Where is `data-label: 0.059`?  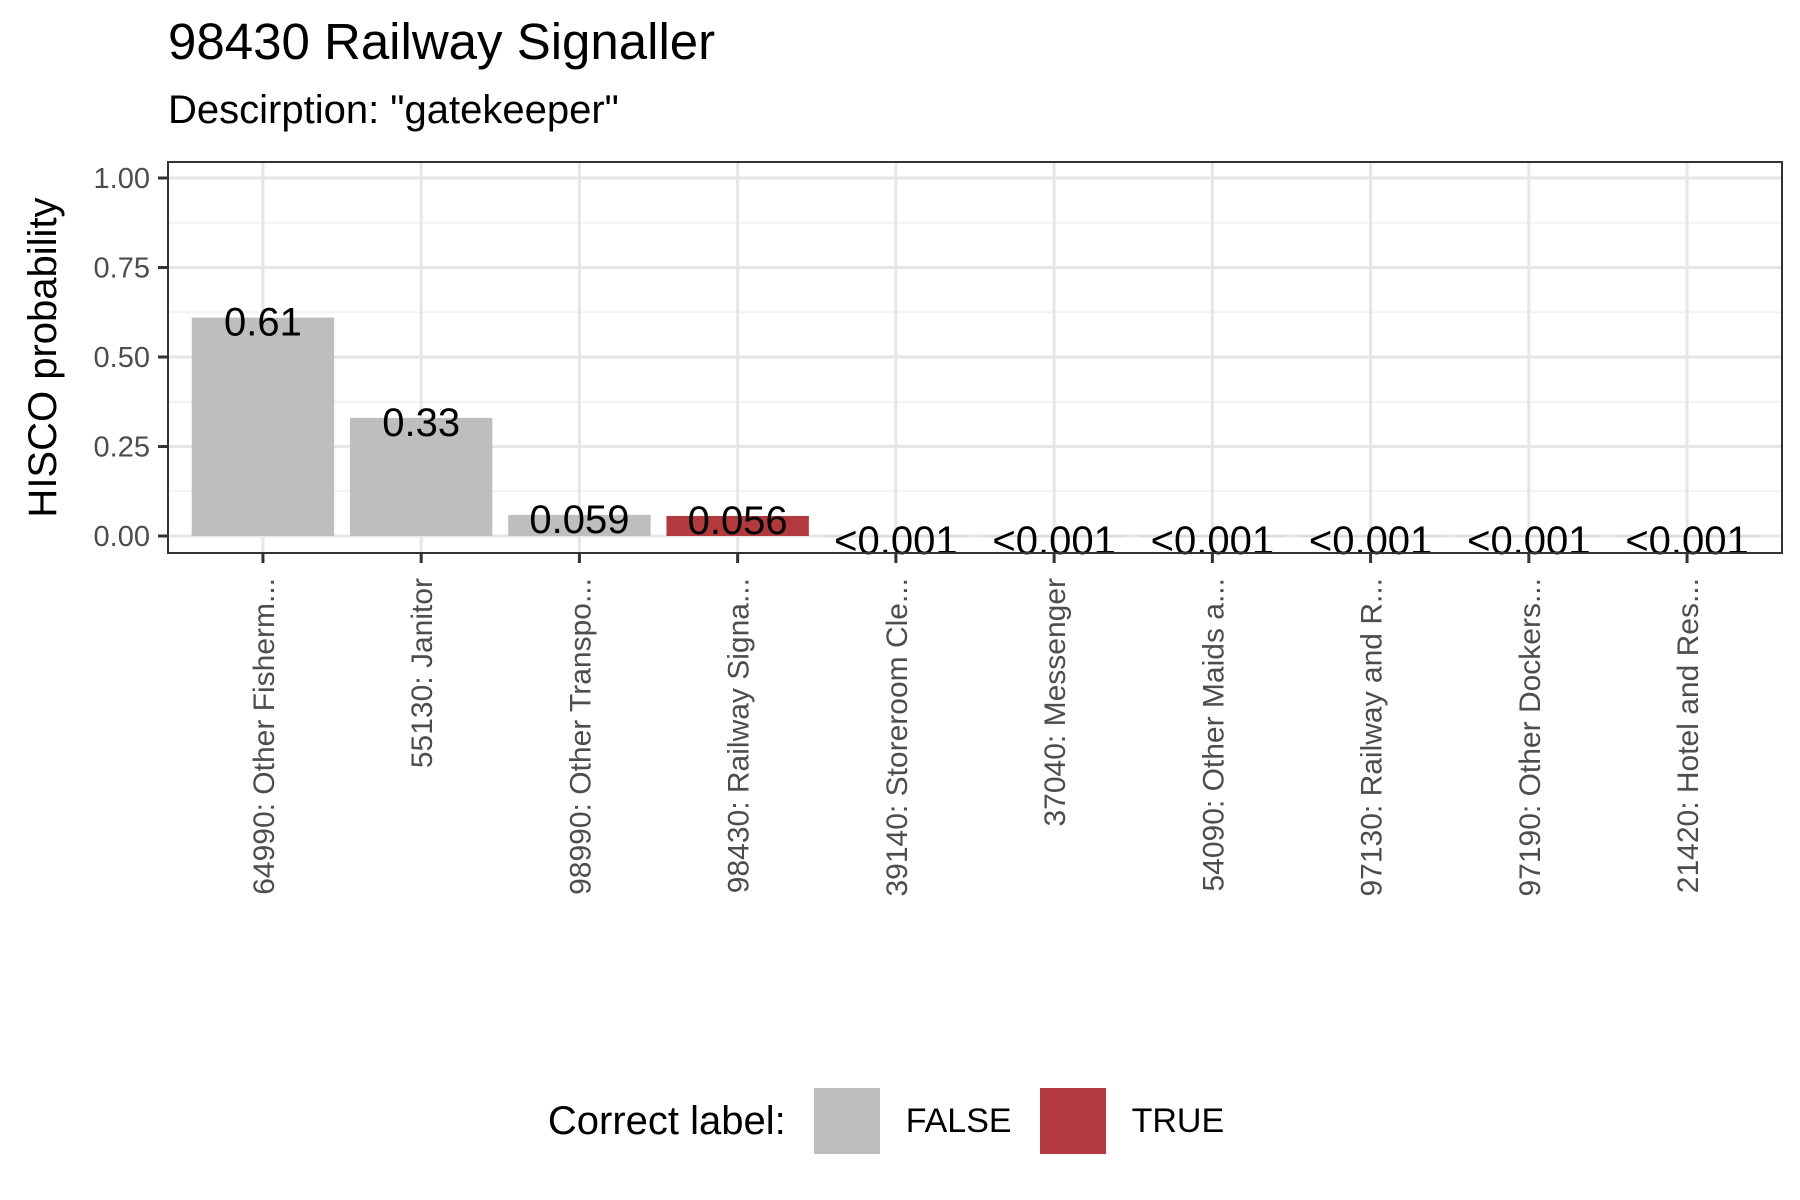
data-label: 0.059 is located at coordinates (579, 520).